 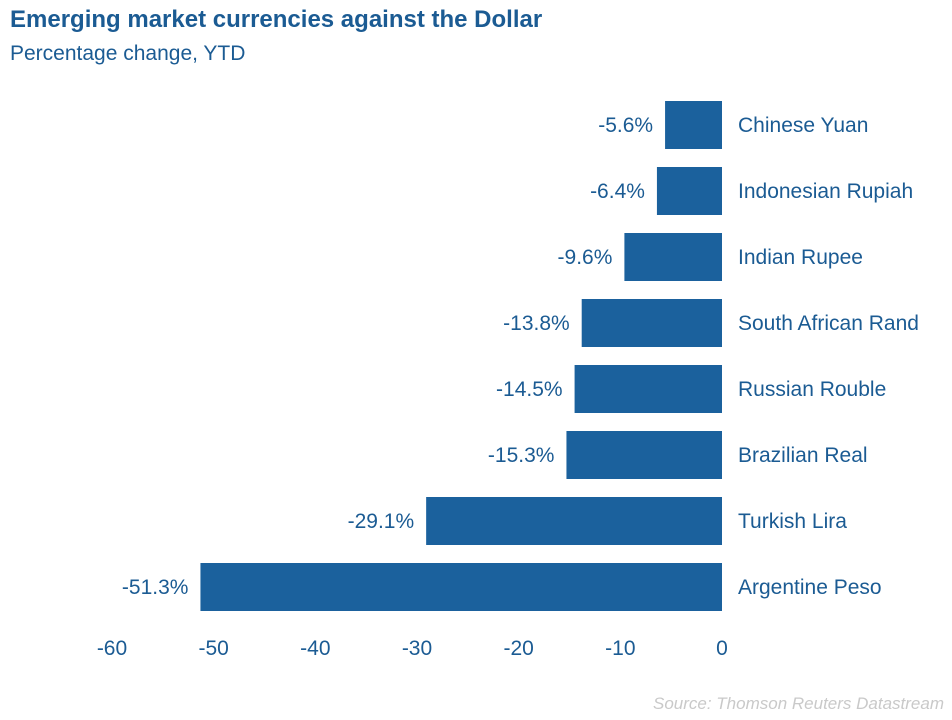 What do you see at coordinates (828, 323) in the screenshot?
I see `category-label: South African Rand` at bounding box center [828, 323].